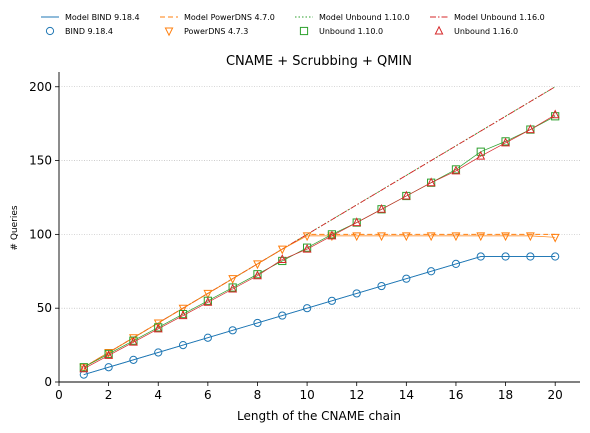 The height and width of the screenshot is (433, 590). What do you see at coordinates (505, 395) in the screenshot?
I see `x-tick-label-9: 18` at bounding box center [505, 395].